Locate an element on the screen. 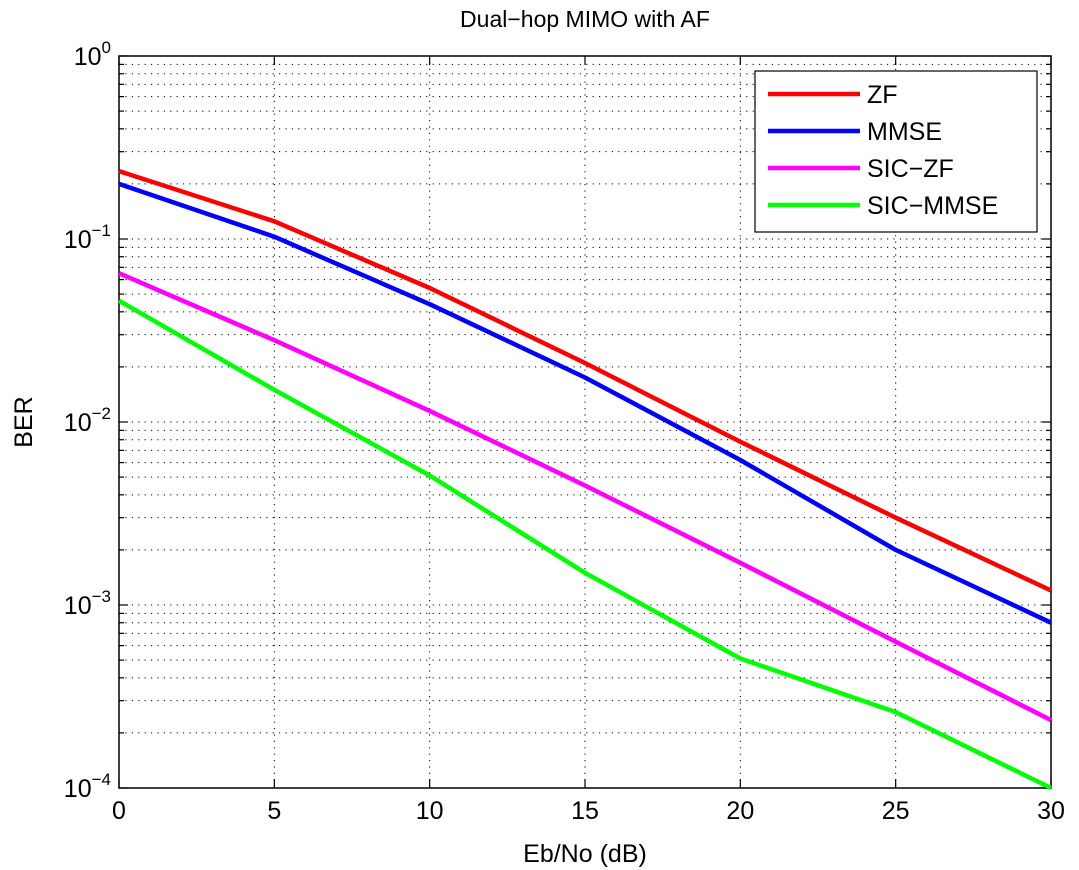  x-tick-label: 0 is located at coordinates (119, 811).